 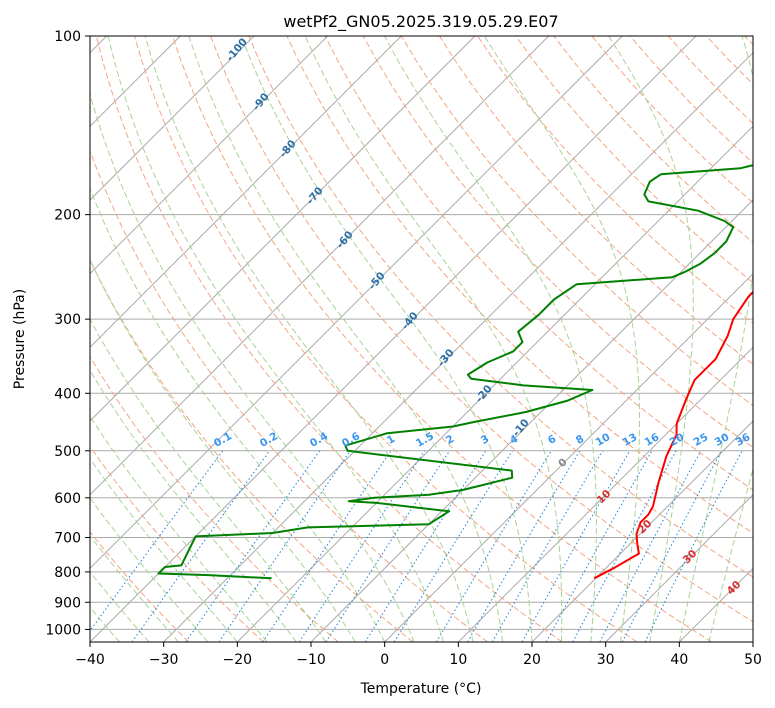 I want to click on x-tick-label: −40, so click(x=90, y=660).